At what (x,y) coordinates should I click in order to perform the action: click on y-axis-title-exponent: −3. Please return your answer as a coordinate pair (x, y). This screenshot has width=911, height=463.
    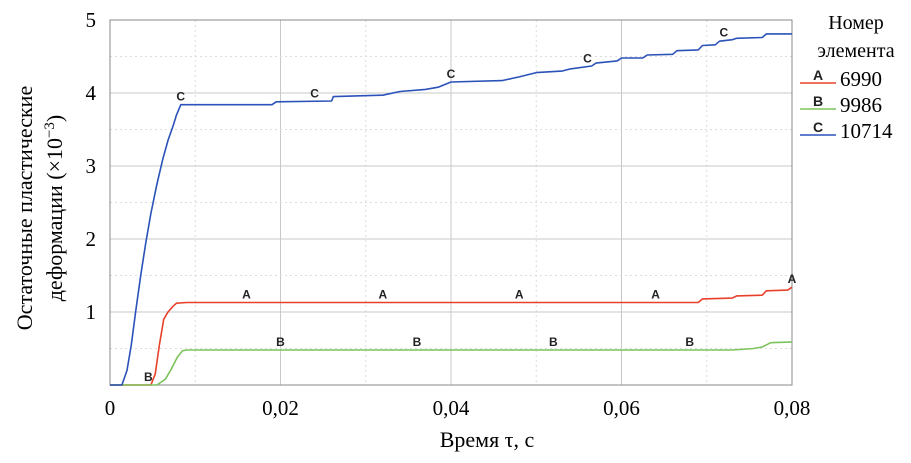
    Looking at the image, I should click on (50, 130).